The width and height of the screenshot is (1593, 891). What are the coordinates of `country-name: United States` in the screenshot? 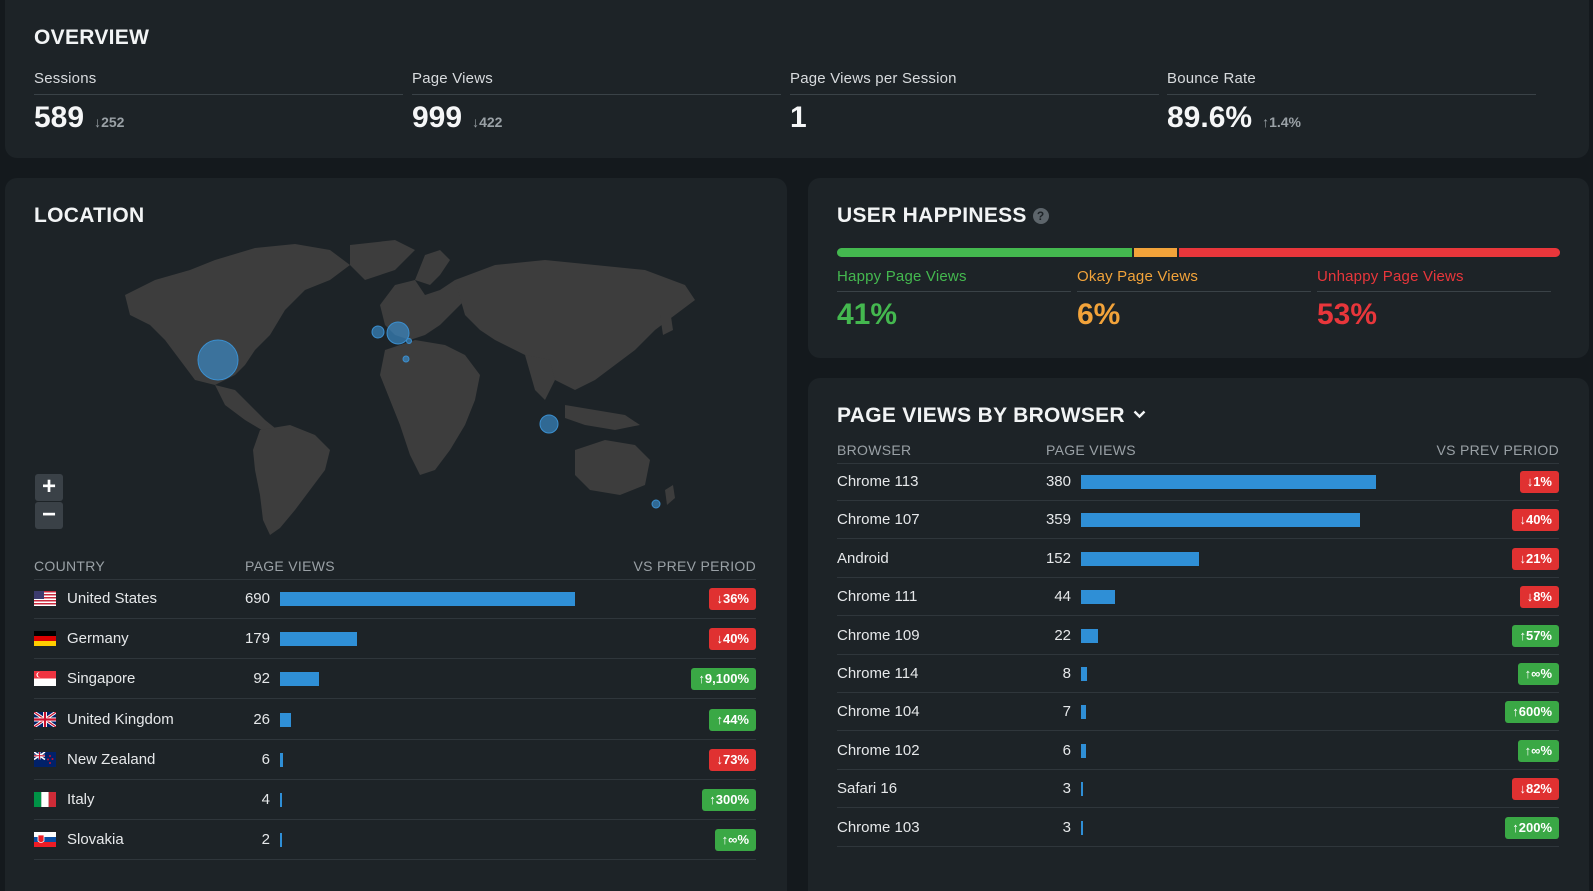 It's located at (112, 598).